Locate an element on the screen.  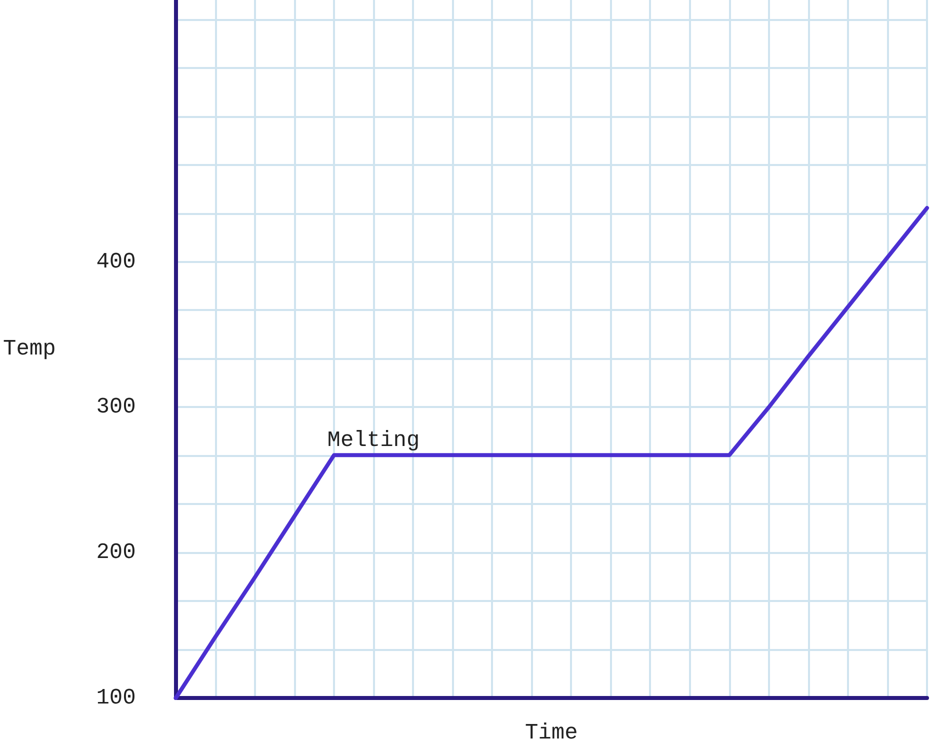
y-tick-label: 400 is located at coordinates (116, 261).